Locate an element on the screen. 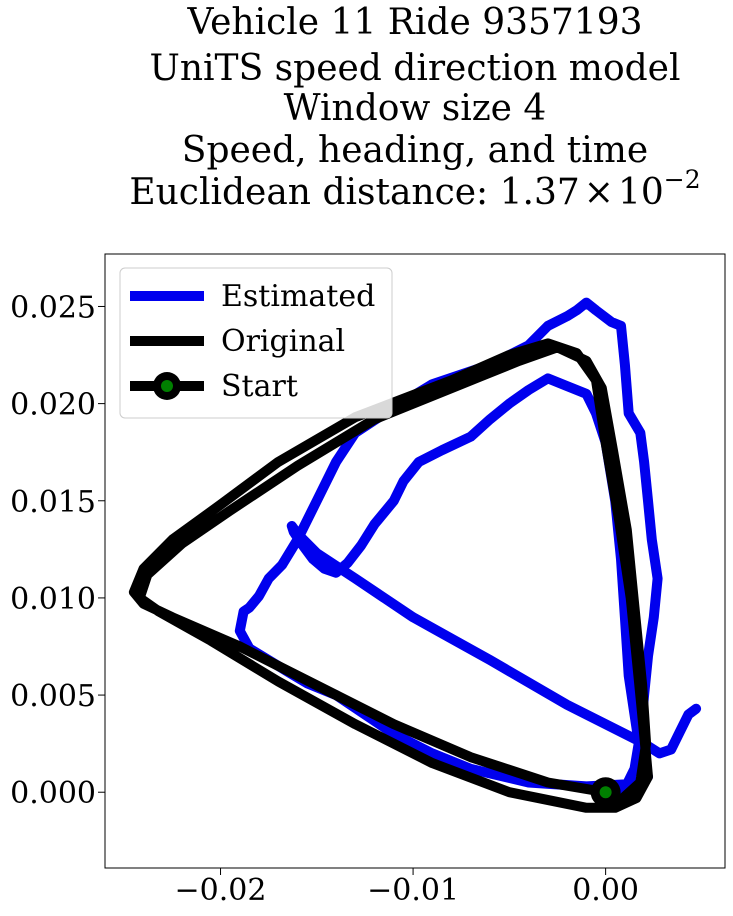  x-axis: −0.02 −0.01 0.00 is located at coordinates (407, 888).